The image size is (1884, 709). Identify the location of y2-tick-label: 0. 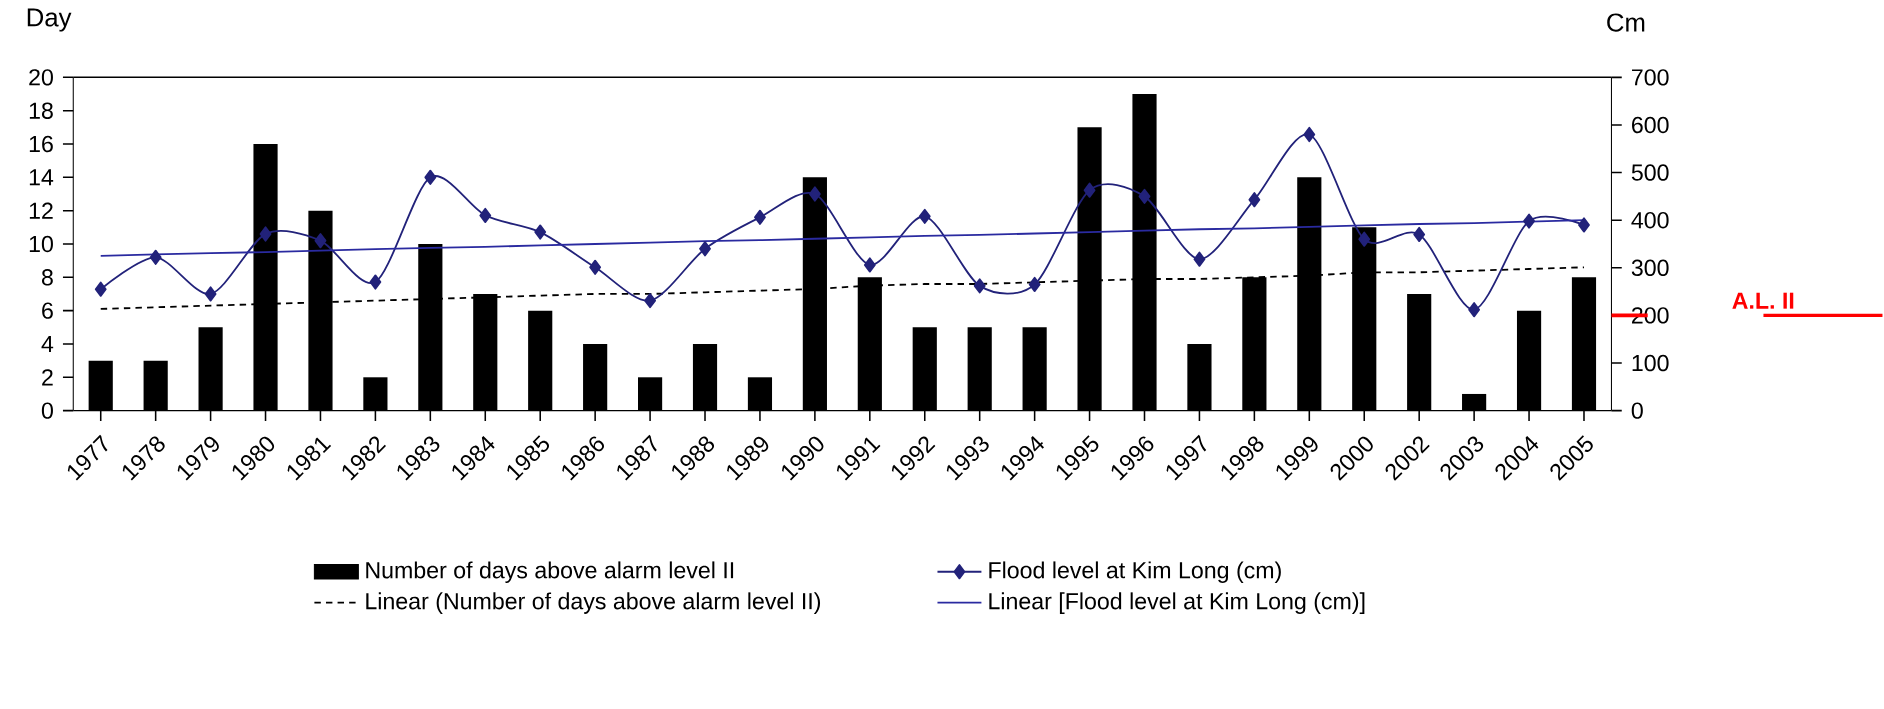
(1637, 410).